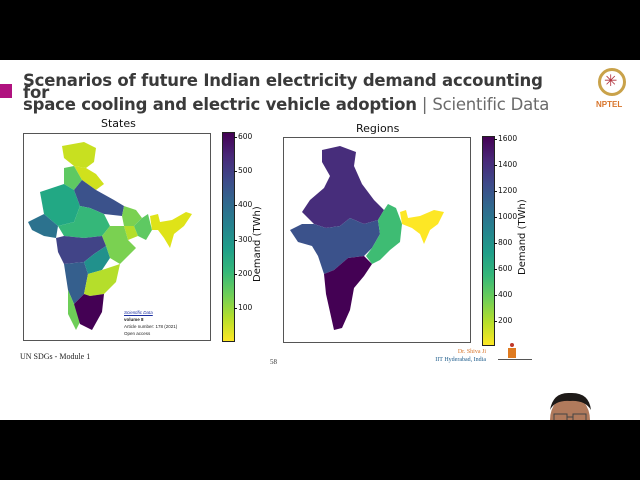 This screenshot has width=640, height=480. I want to click on nptel-ring-icon, so click(612, 82).